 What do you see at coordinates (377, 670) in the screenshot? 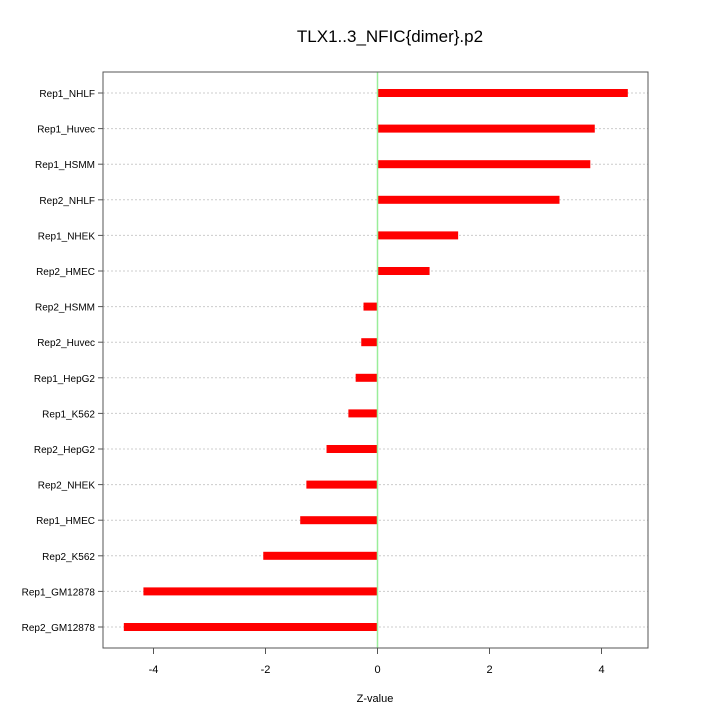
I see `x-tick-label: 0` at bounding box center [377, 670].